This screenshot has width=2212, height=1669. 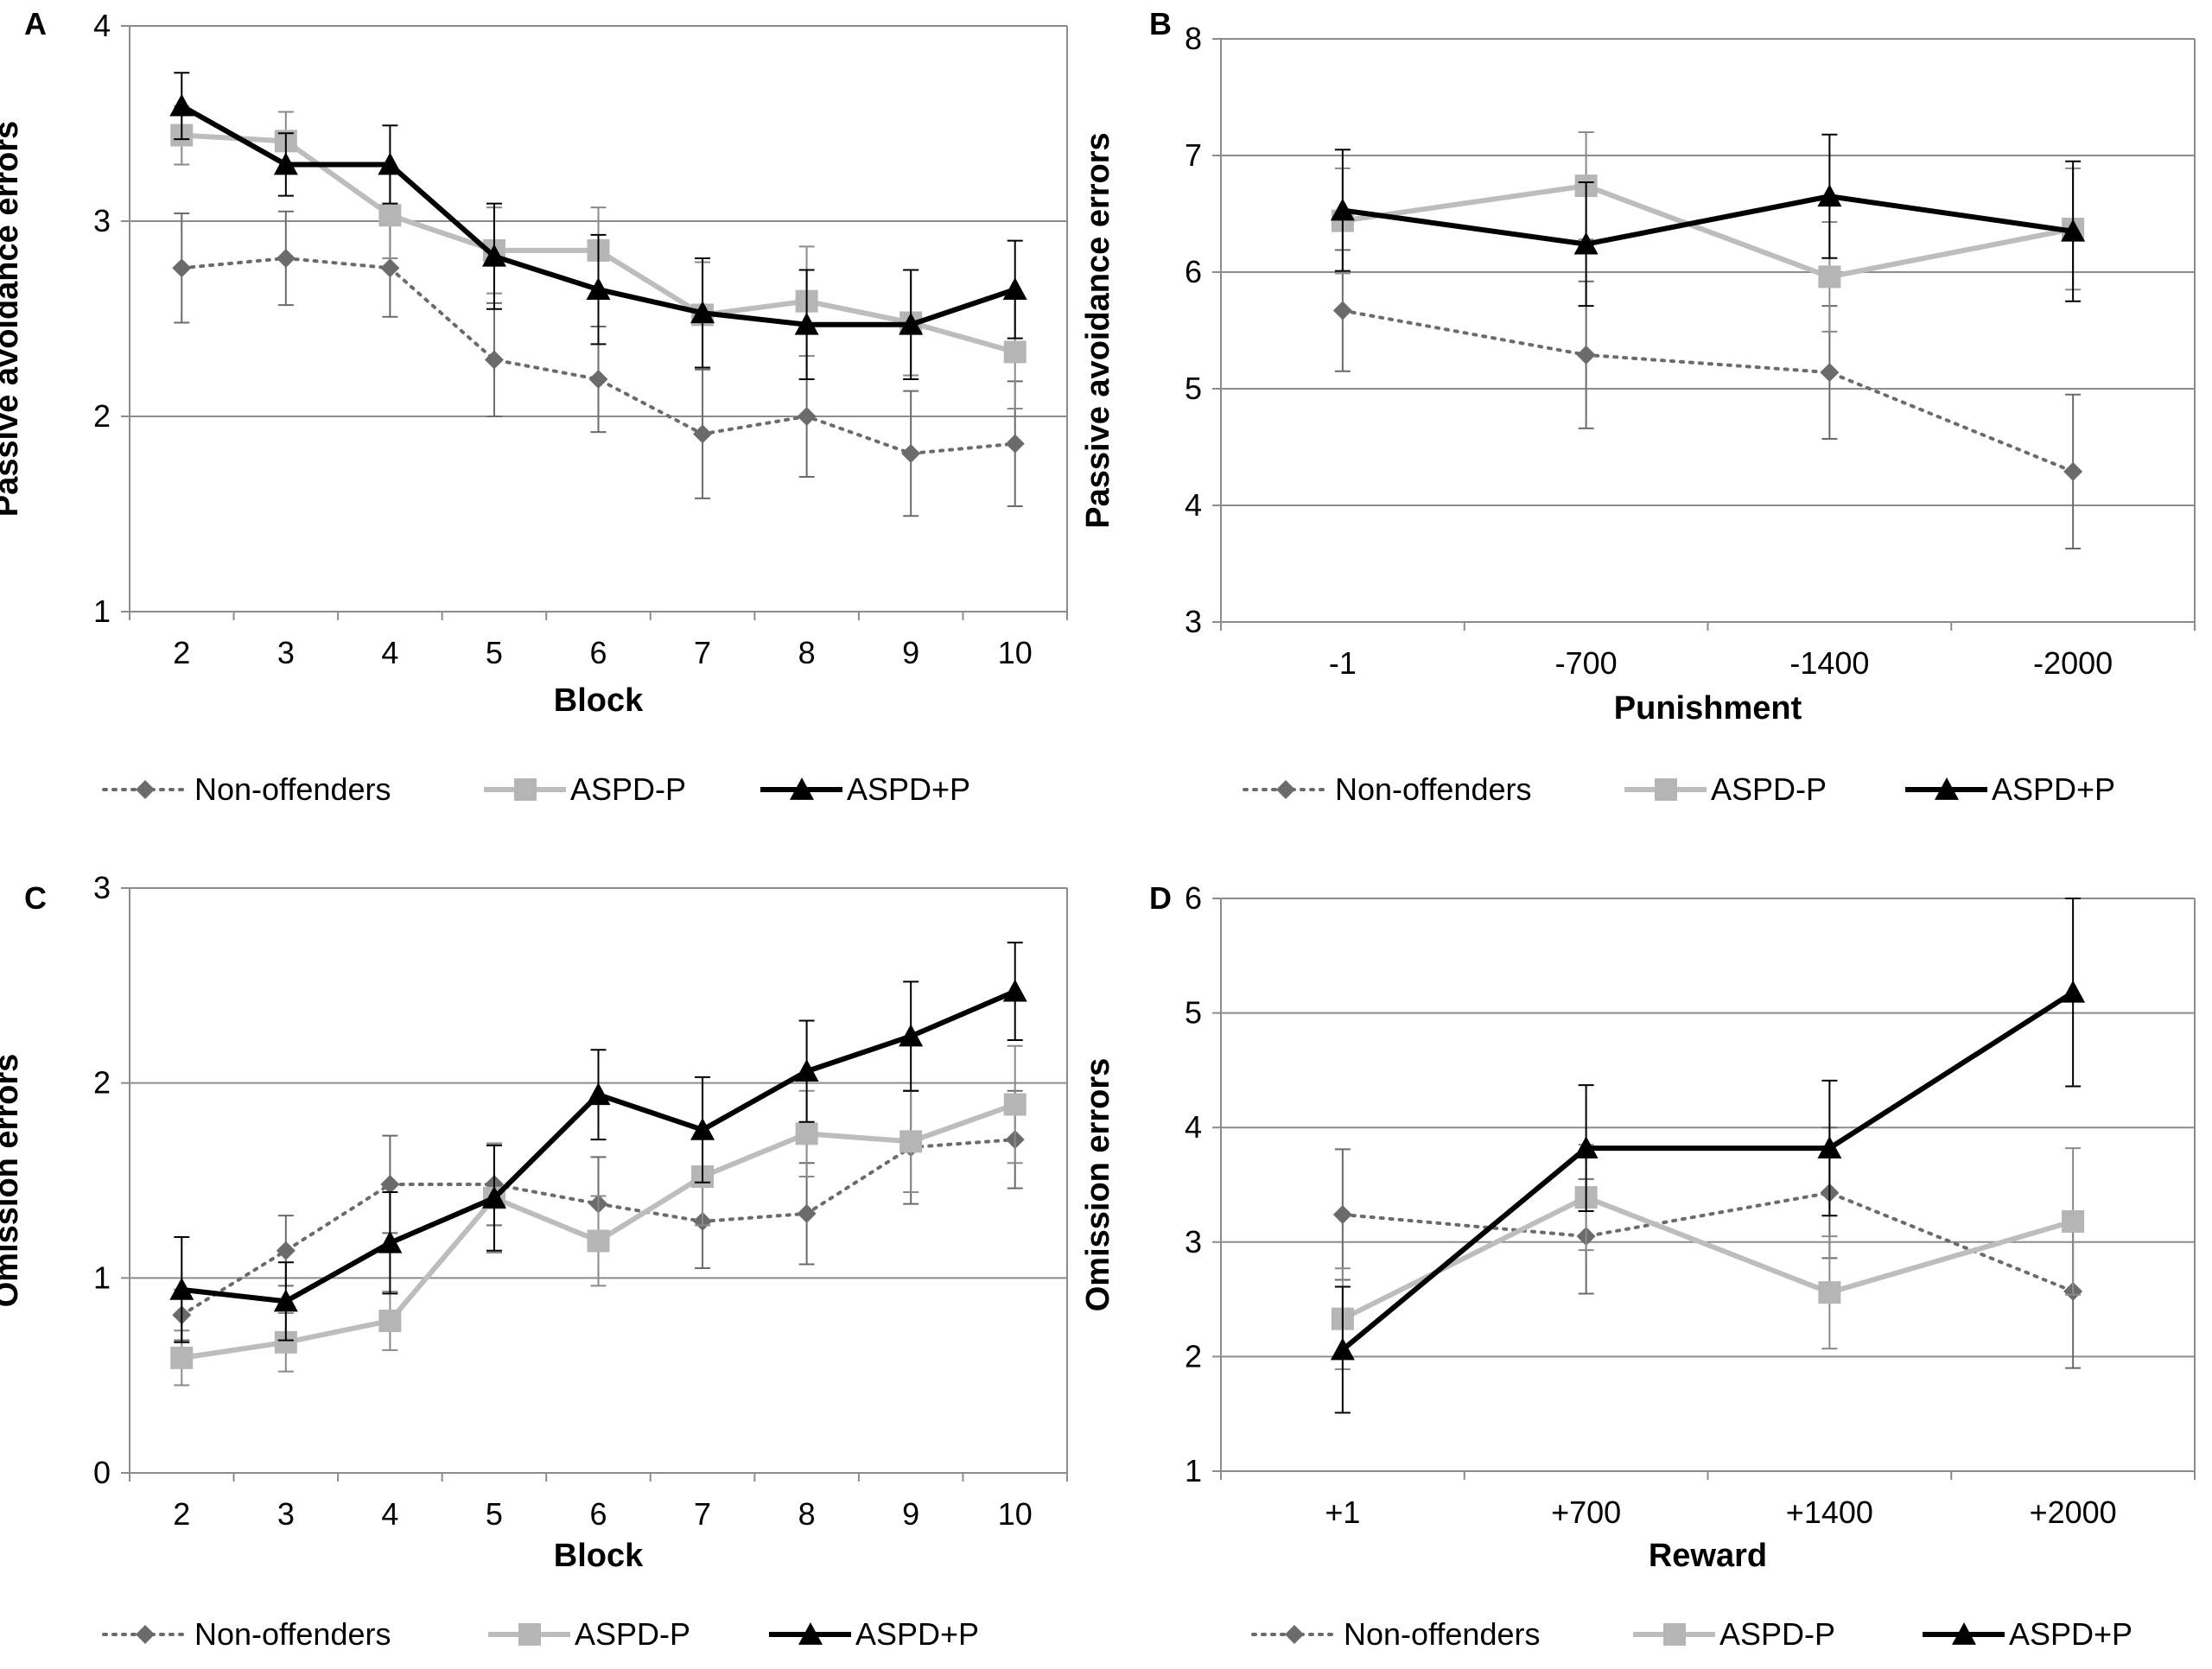 I want to click on x-tick-label: 6, so click(x=598, y=1514).